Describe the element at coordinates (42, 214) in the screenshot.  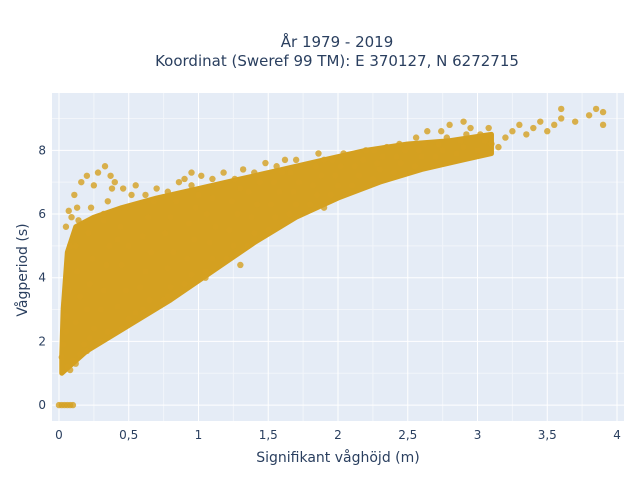
I see `y-tick-label: 6` at that location.